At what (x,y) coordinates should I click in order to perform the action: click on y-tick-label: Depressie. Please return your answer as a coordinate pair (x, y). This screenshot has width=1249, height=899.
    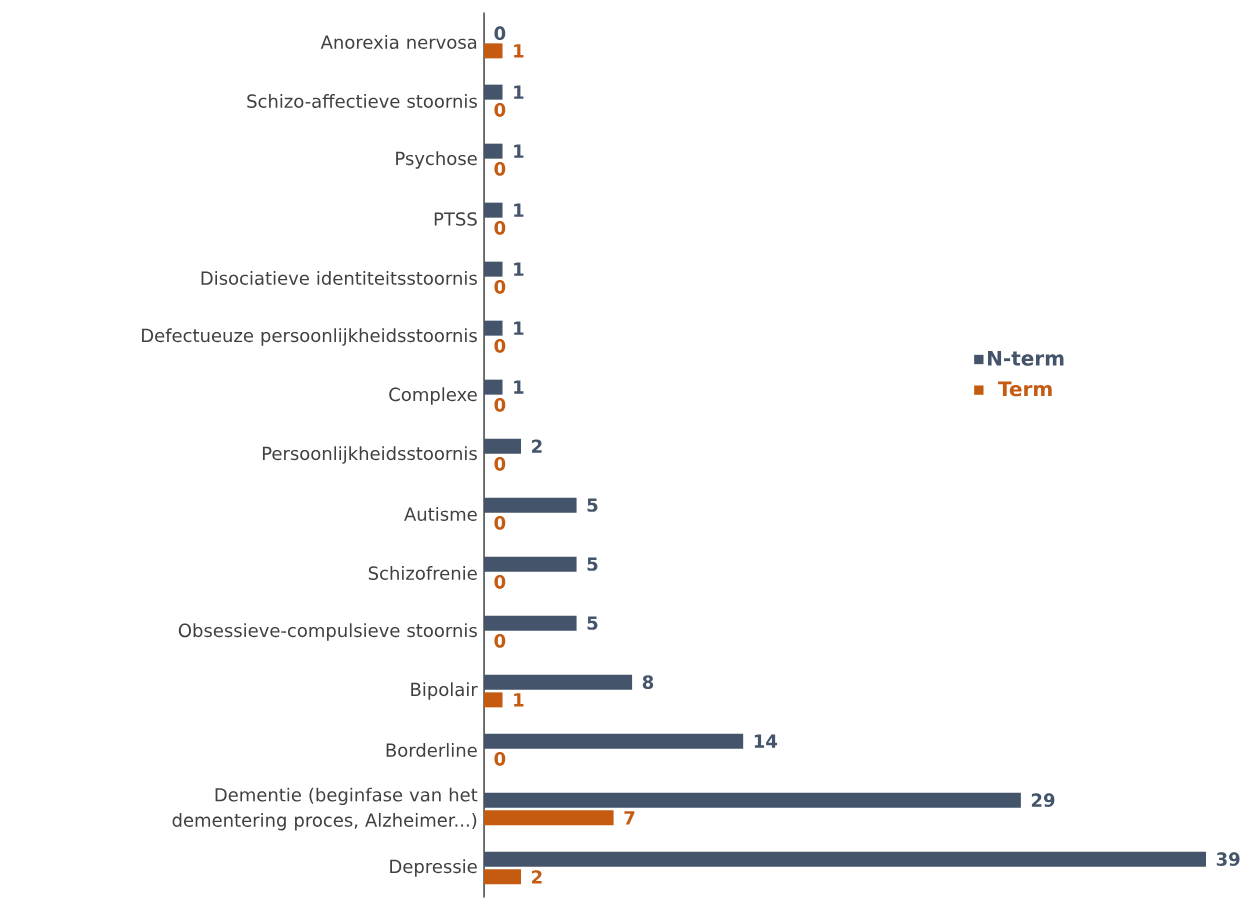
    Looking at the image, I should click on (433, 868).